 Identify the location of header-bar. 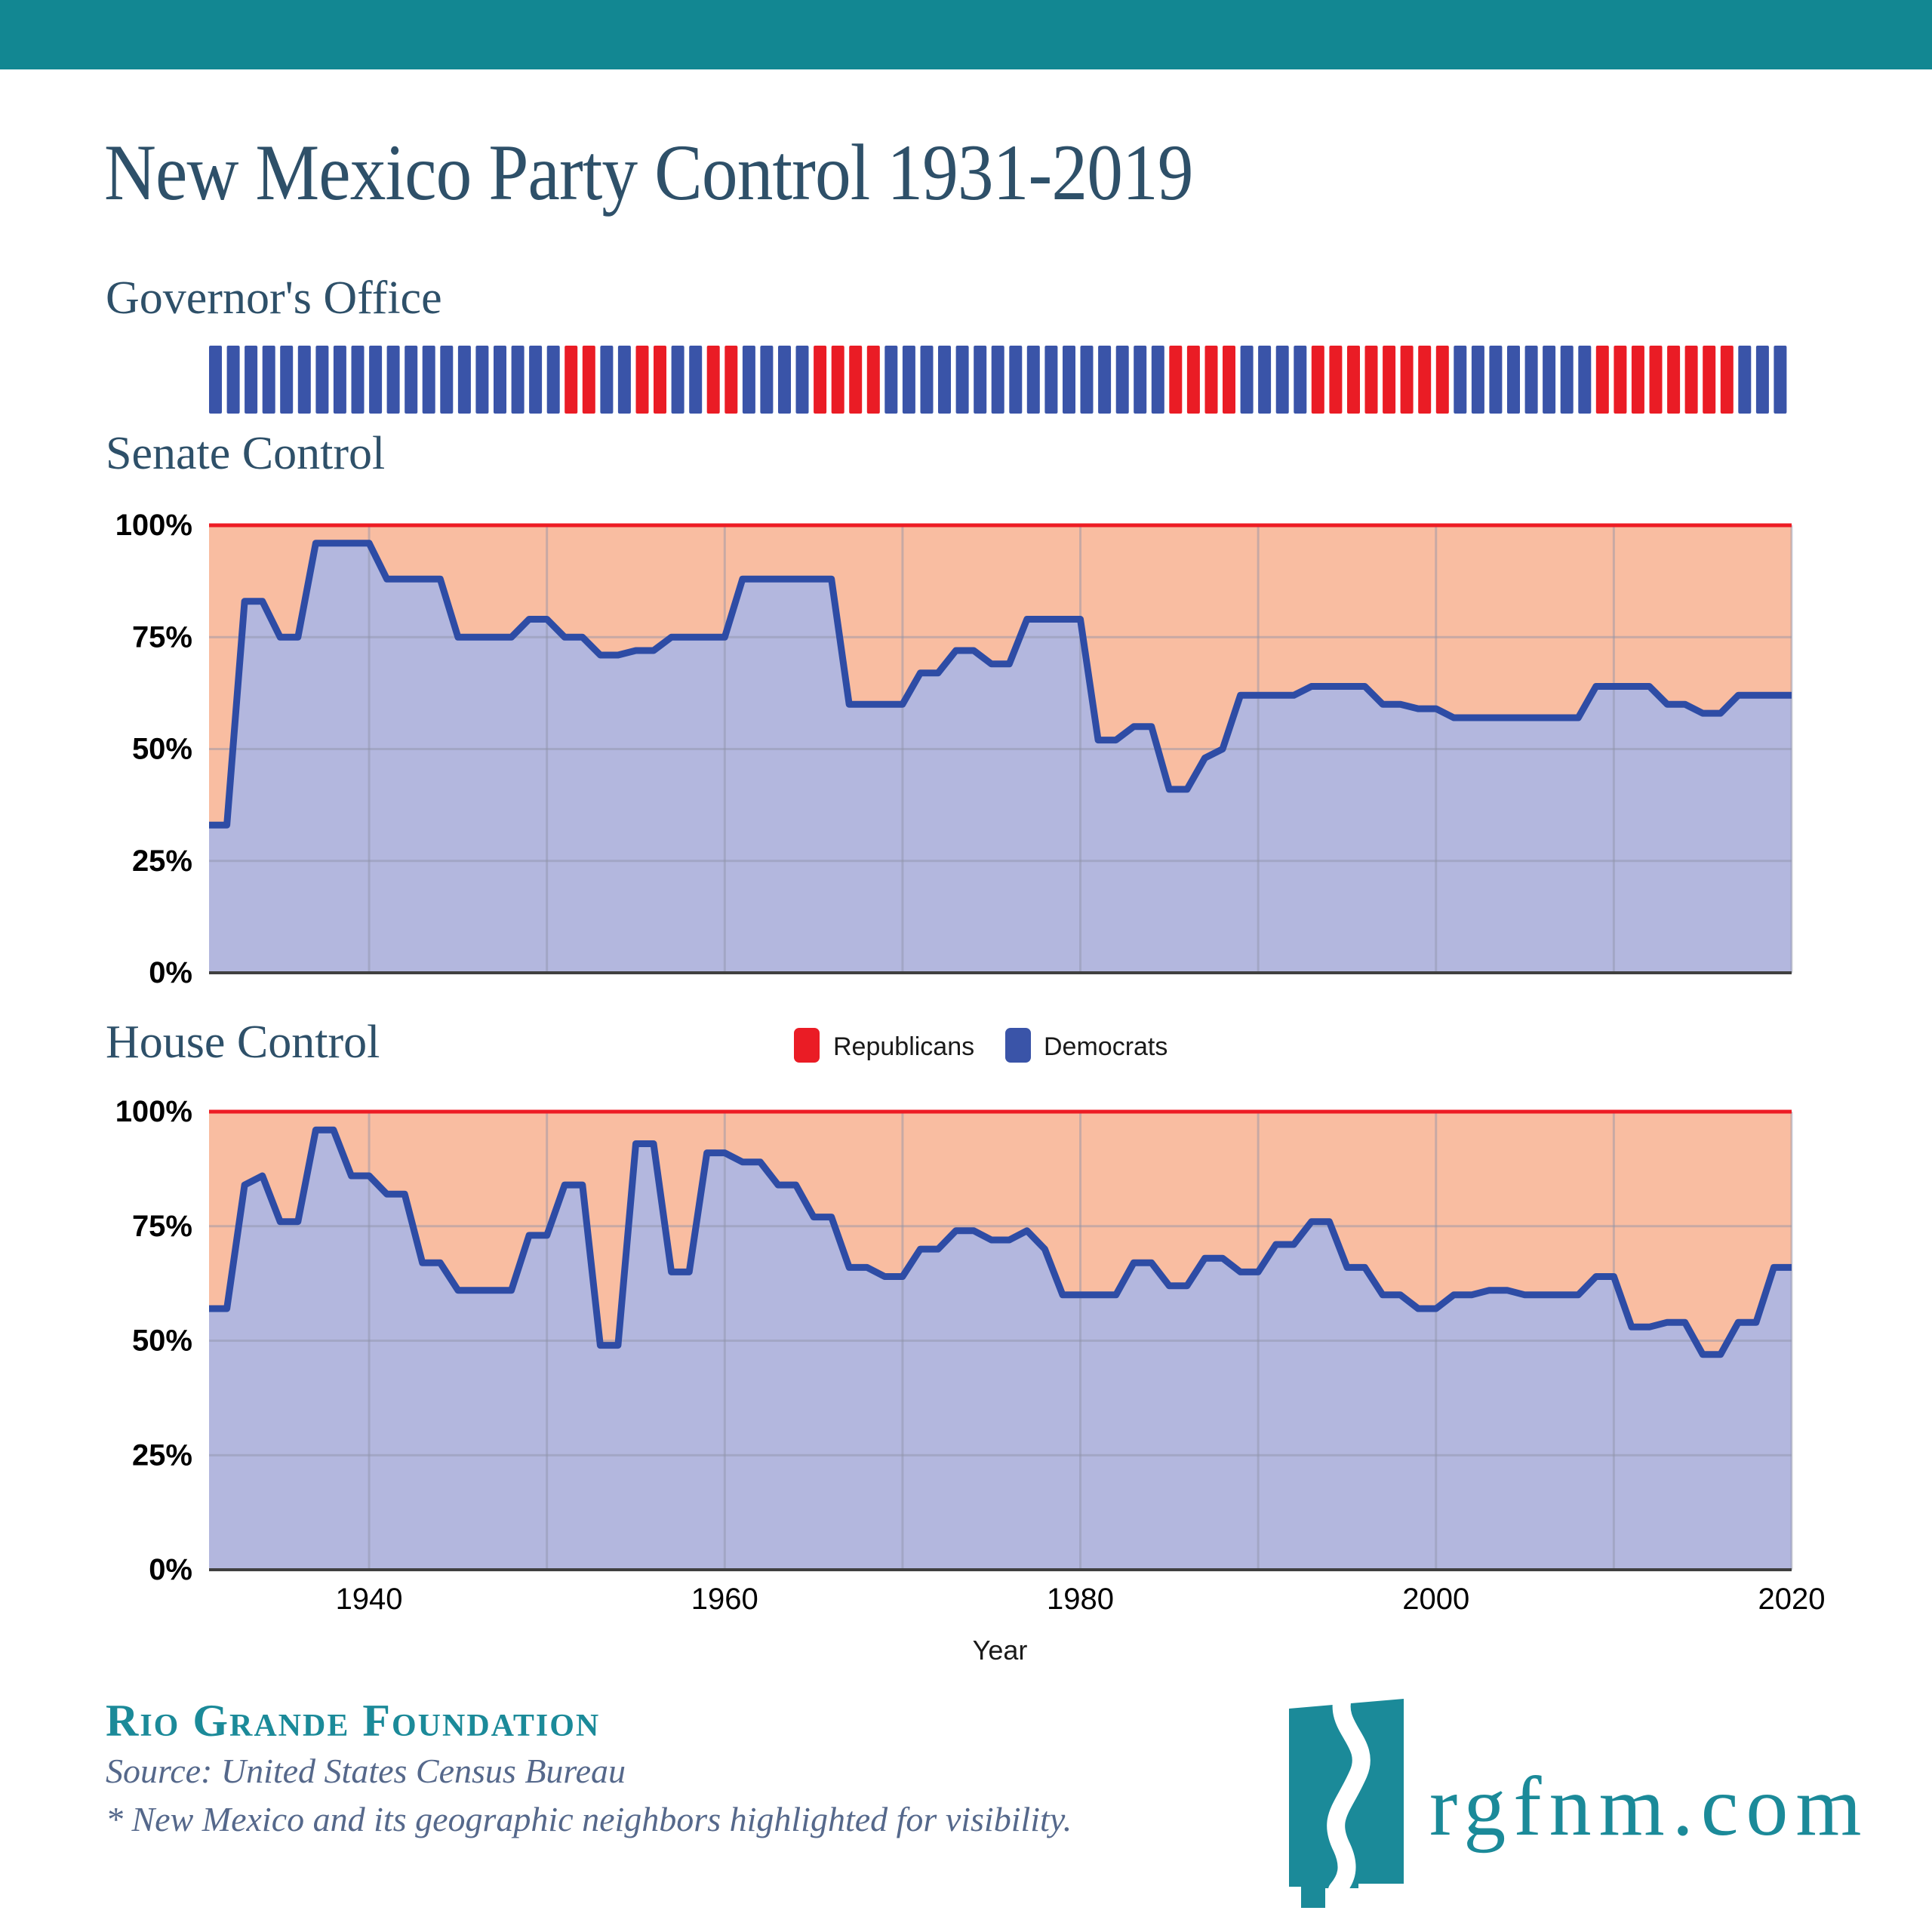
(966, 34).